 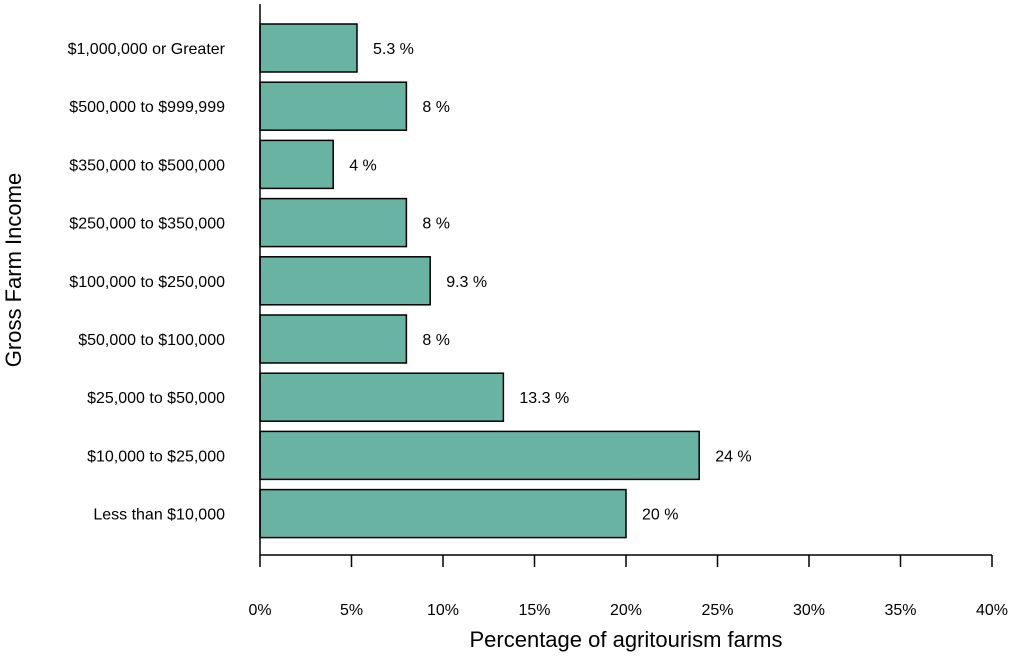 I want to click on category-label: $50,000 to $100,000, so click(x=151, y=340).